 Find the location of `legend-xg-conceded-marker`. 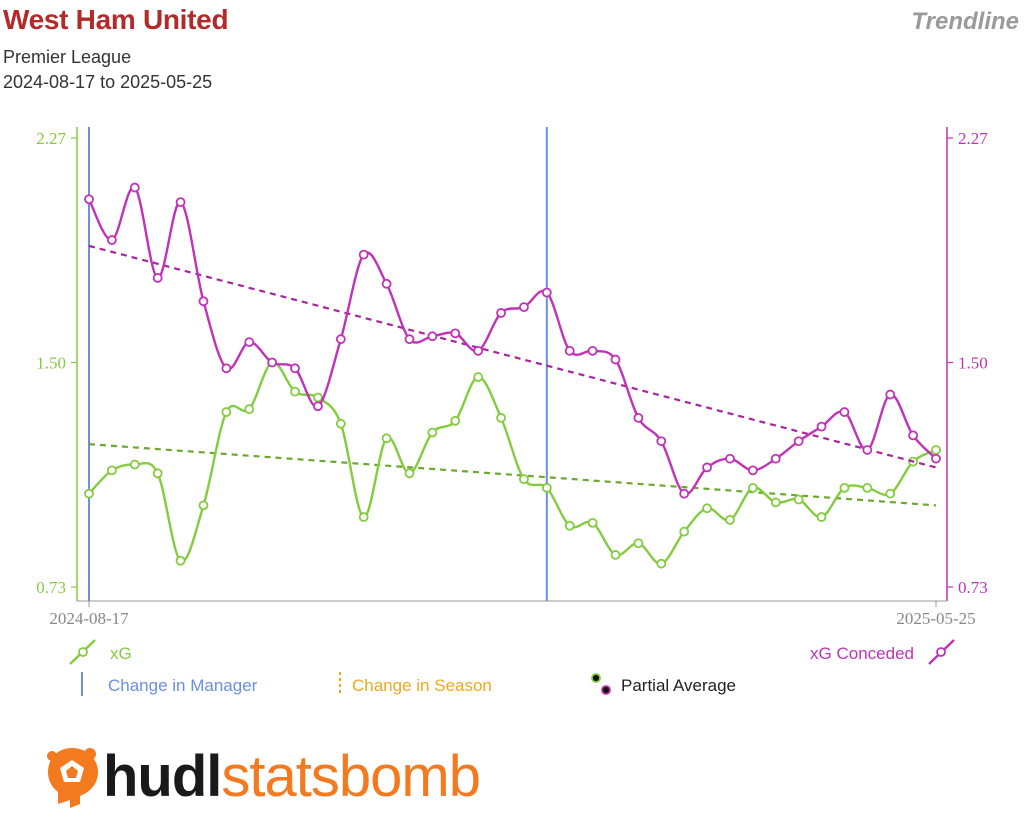

legend-xg-conceded-marker is located at coordinates (941, 652).